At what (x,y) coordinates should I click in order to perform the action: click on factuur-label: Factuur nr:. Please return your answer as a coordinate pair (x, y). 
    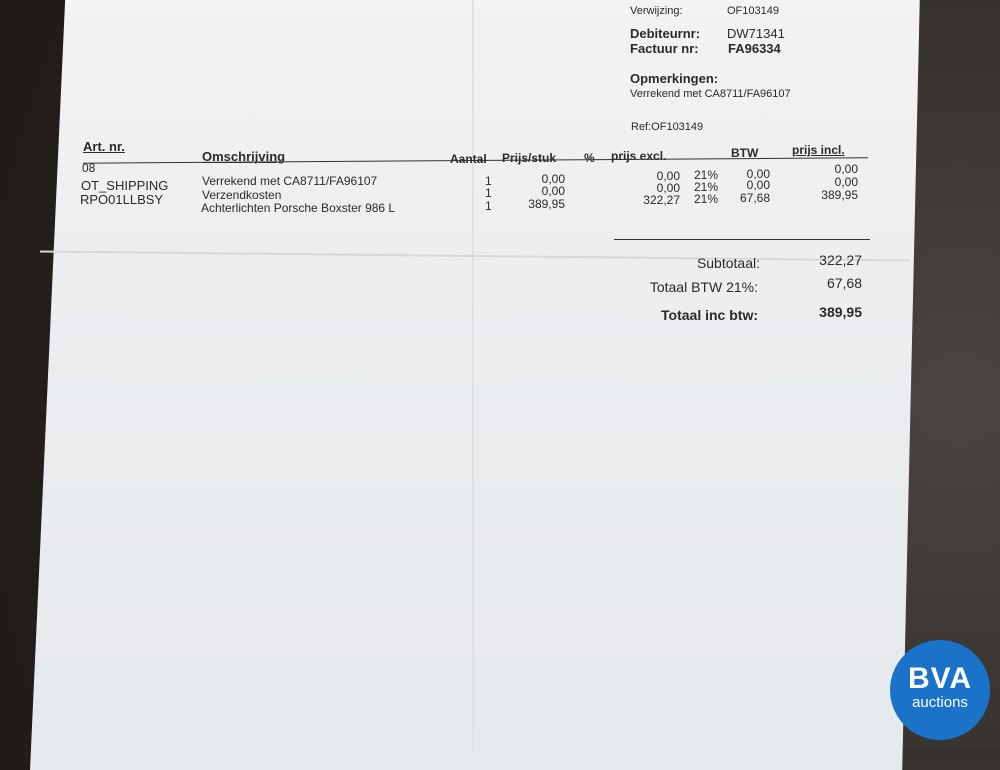
    Looking at the image, I should click on (664, 48).